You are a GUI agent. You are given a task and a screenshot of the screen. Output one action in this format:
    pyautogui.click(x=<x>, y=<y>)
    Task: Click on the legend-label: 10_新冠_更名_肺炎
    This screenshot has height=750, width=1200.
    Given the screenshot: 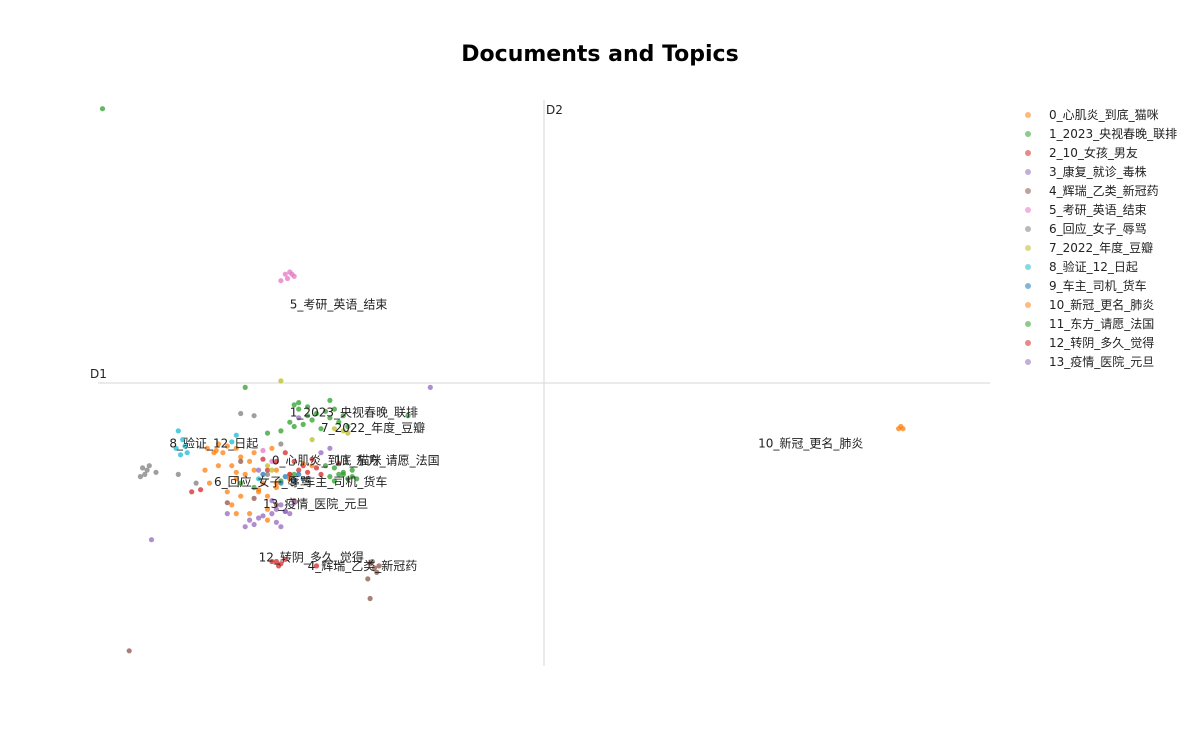 What is the action you would take?
    pyautogui.click(x=1102, y=305)
    